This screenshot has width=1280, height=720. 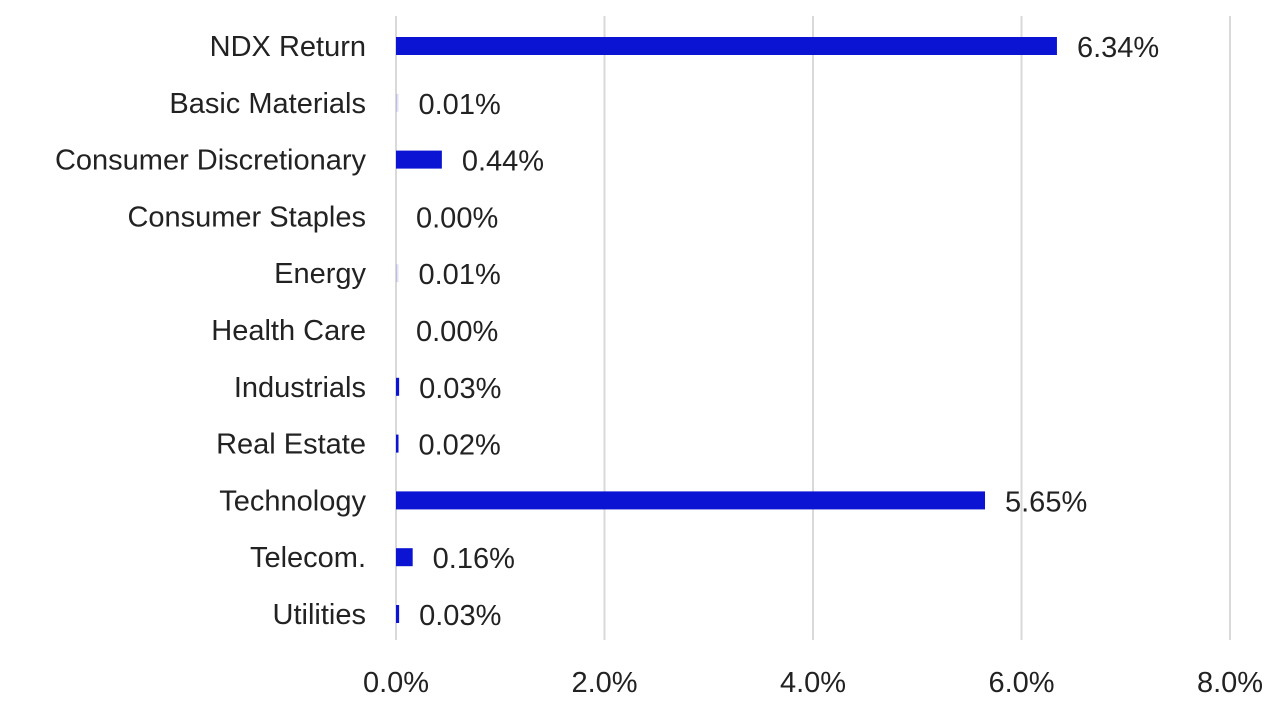 I want to click on category-label-8: Technology, so click(x=292, y=501).